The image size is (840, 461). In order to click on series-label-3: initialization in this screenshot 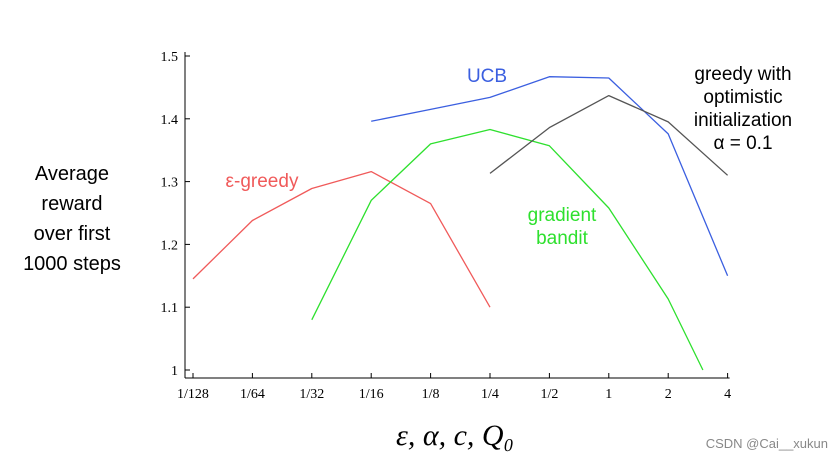, I will do `click(743, 120)`.